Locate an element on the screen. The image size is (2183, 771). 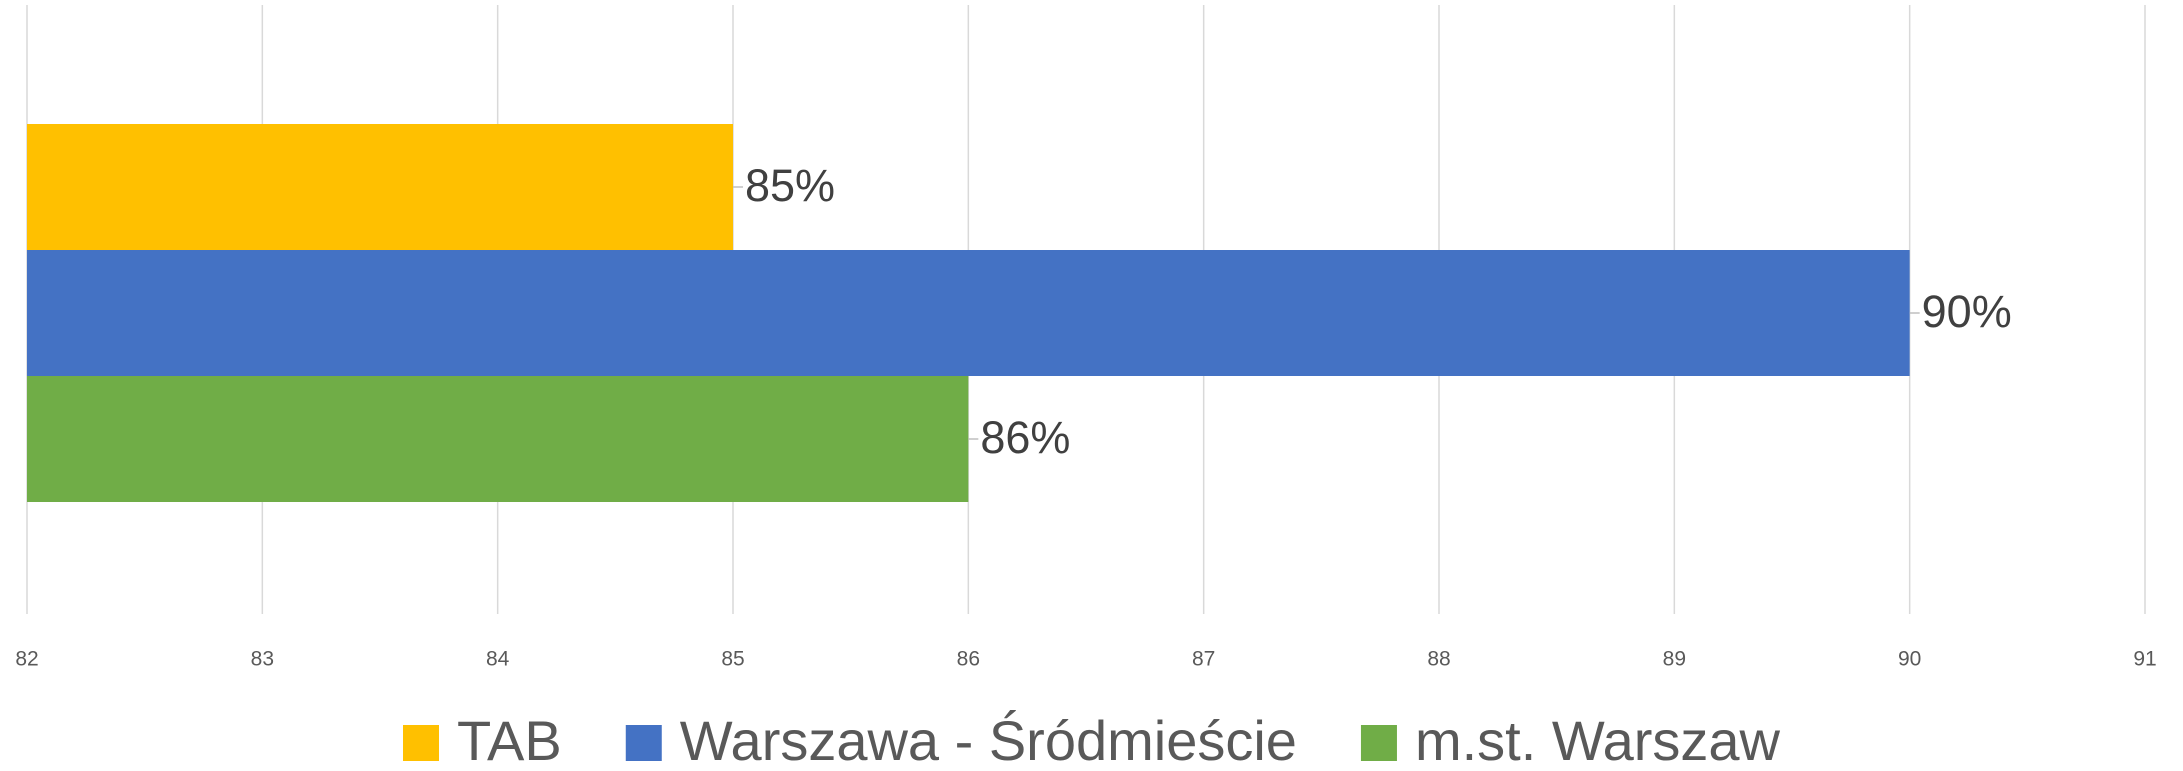
x-tick-label: 84 is located at coordinates (498, 659).